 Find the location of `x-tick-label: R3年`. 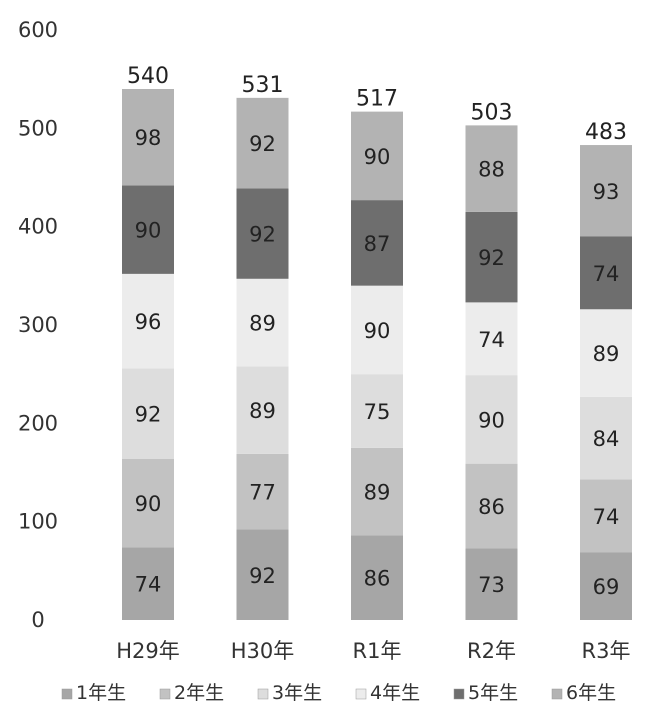

x-tick-label: R3年 is located at coordinates (606, 651).